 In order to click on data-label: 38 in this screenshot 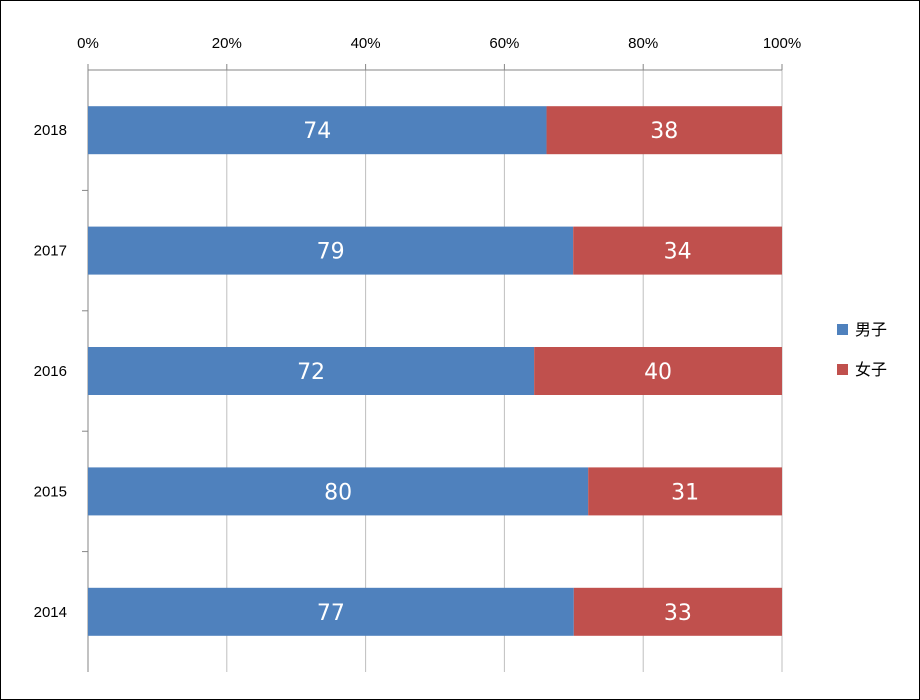, I will do `click(664, 131)`.